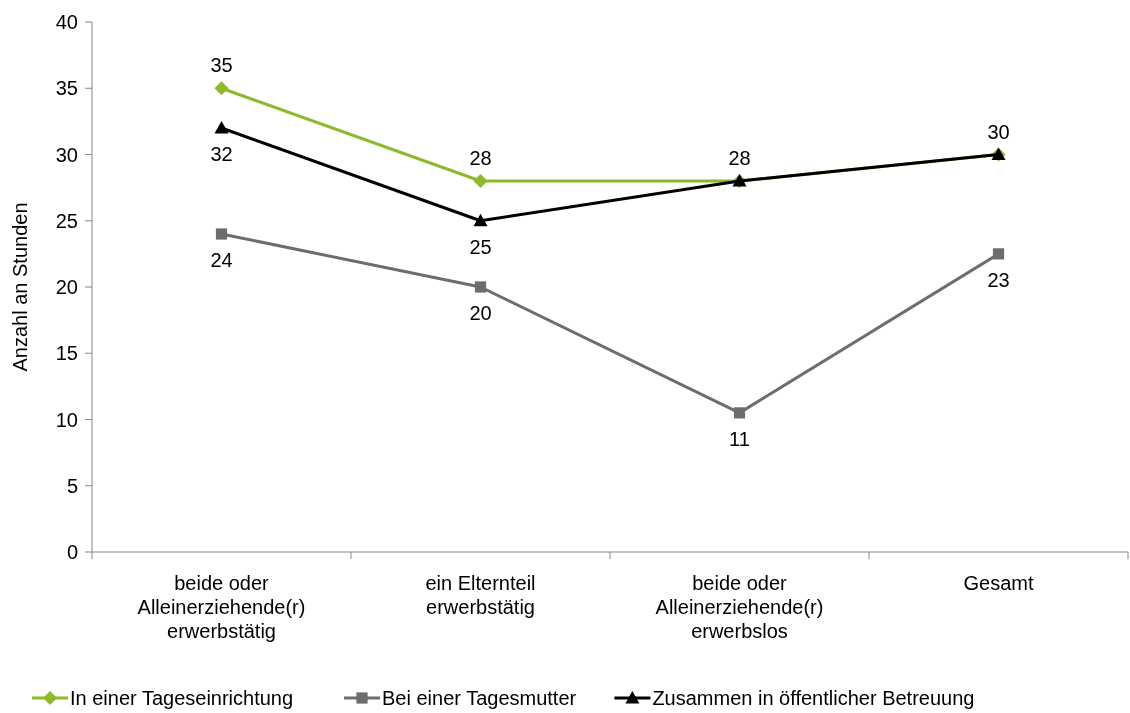 Image resolution: width=1130 pixels, height=713 pixels. Describe the element at coordinates (998, 583) in the screenshot. I see `x-tick-label: Gesamt` at that location.